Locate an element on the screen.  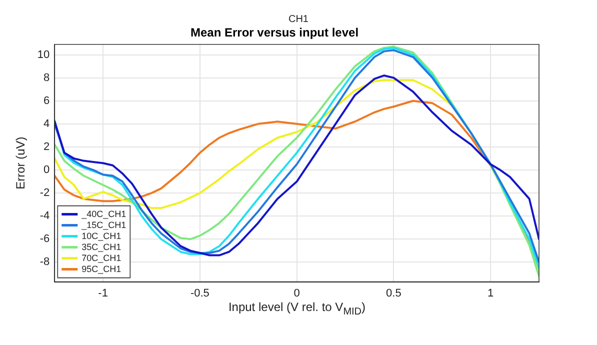
y-tick-label: 2 is located at coordinates (47, 146).